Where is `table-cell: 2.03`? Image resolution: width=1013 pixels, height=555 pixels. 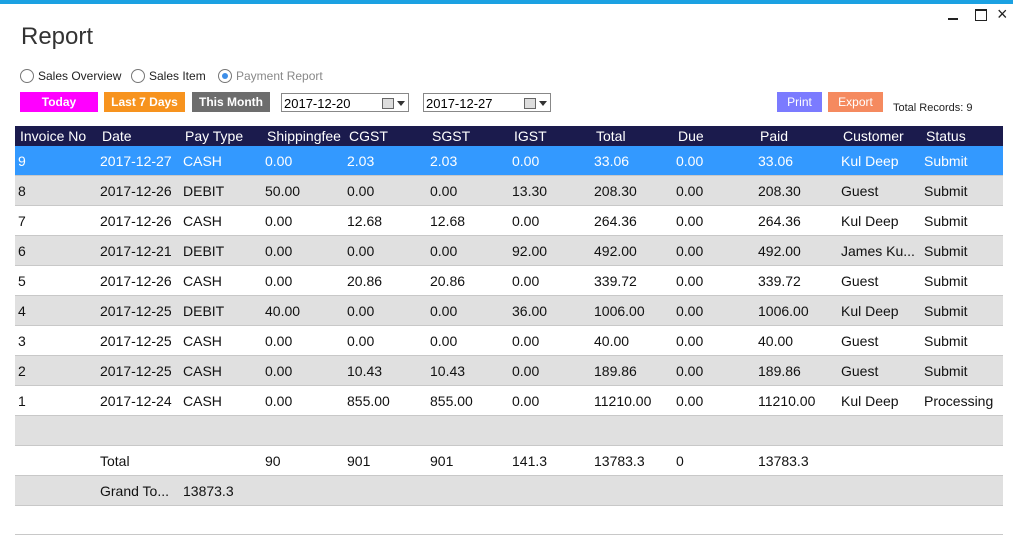
table-cell: 2.03 is located at coordinates (361, 161).